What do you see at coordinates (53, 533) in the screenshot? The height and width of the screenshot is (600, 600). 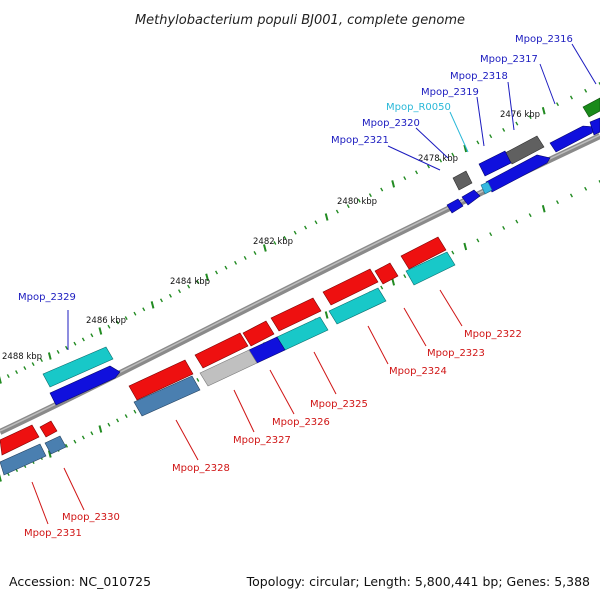 I see `gene-label-mpop-2331: Mpop_2331` at bounding box center [53, 533].